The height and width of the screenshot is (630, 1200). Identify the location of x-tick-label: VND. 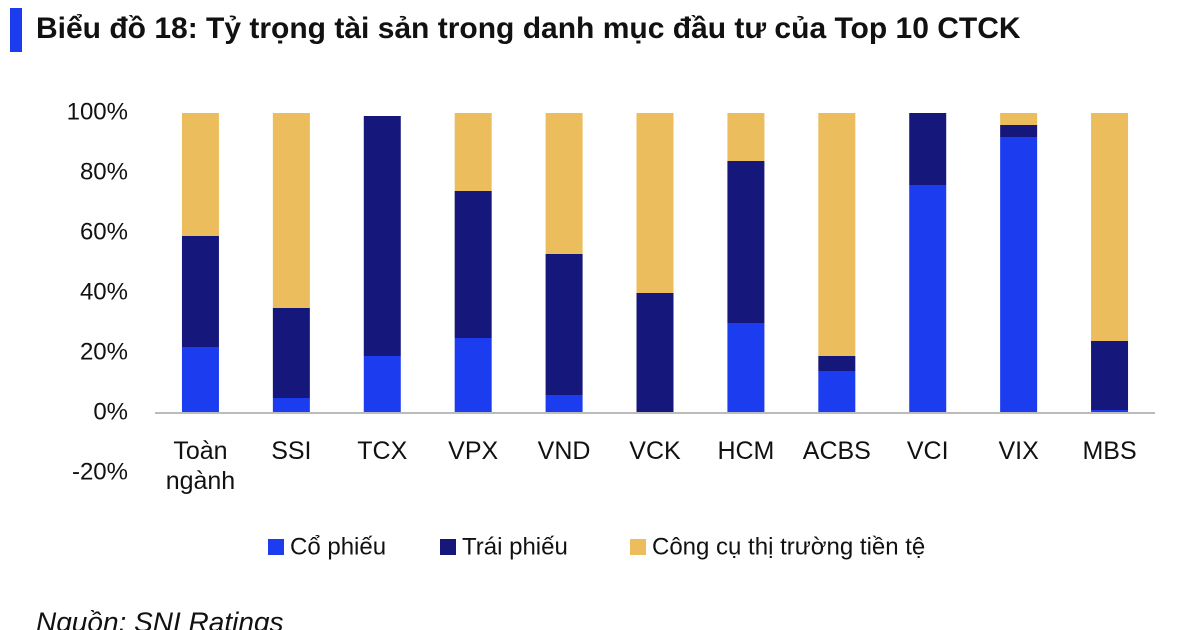
(564, 451).